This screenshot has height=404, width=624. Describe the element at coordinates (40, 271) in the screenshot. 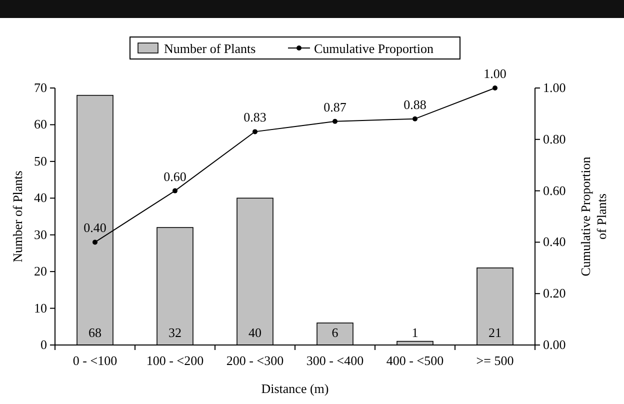

I see `y-tick-label: 20` at that location.